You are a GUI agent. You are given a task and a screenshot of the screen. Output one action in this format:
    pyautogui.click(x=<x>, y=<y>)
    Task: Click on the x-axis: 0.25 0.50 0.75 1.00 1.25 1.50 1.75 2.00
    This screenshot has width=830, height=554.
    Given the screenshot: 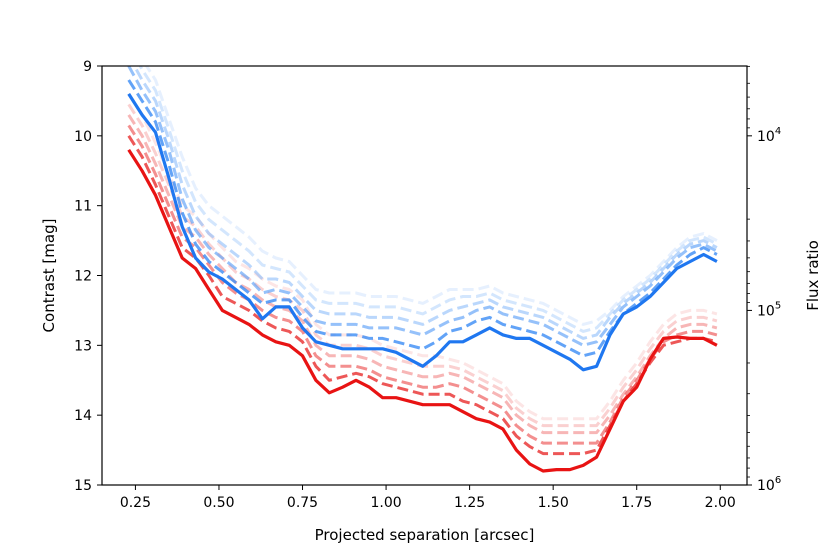 What is the action you would take?
    pyautogui.click(x=428, y=498)
    